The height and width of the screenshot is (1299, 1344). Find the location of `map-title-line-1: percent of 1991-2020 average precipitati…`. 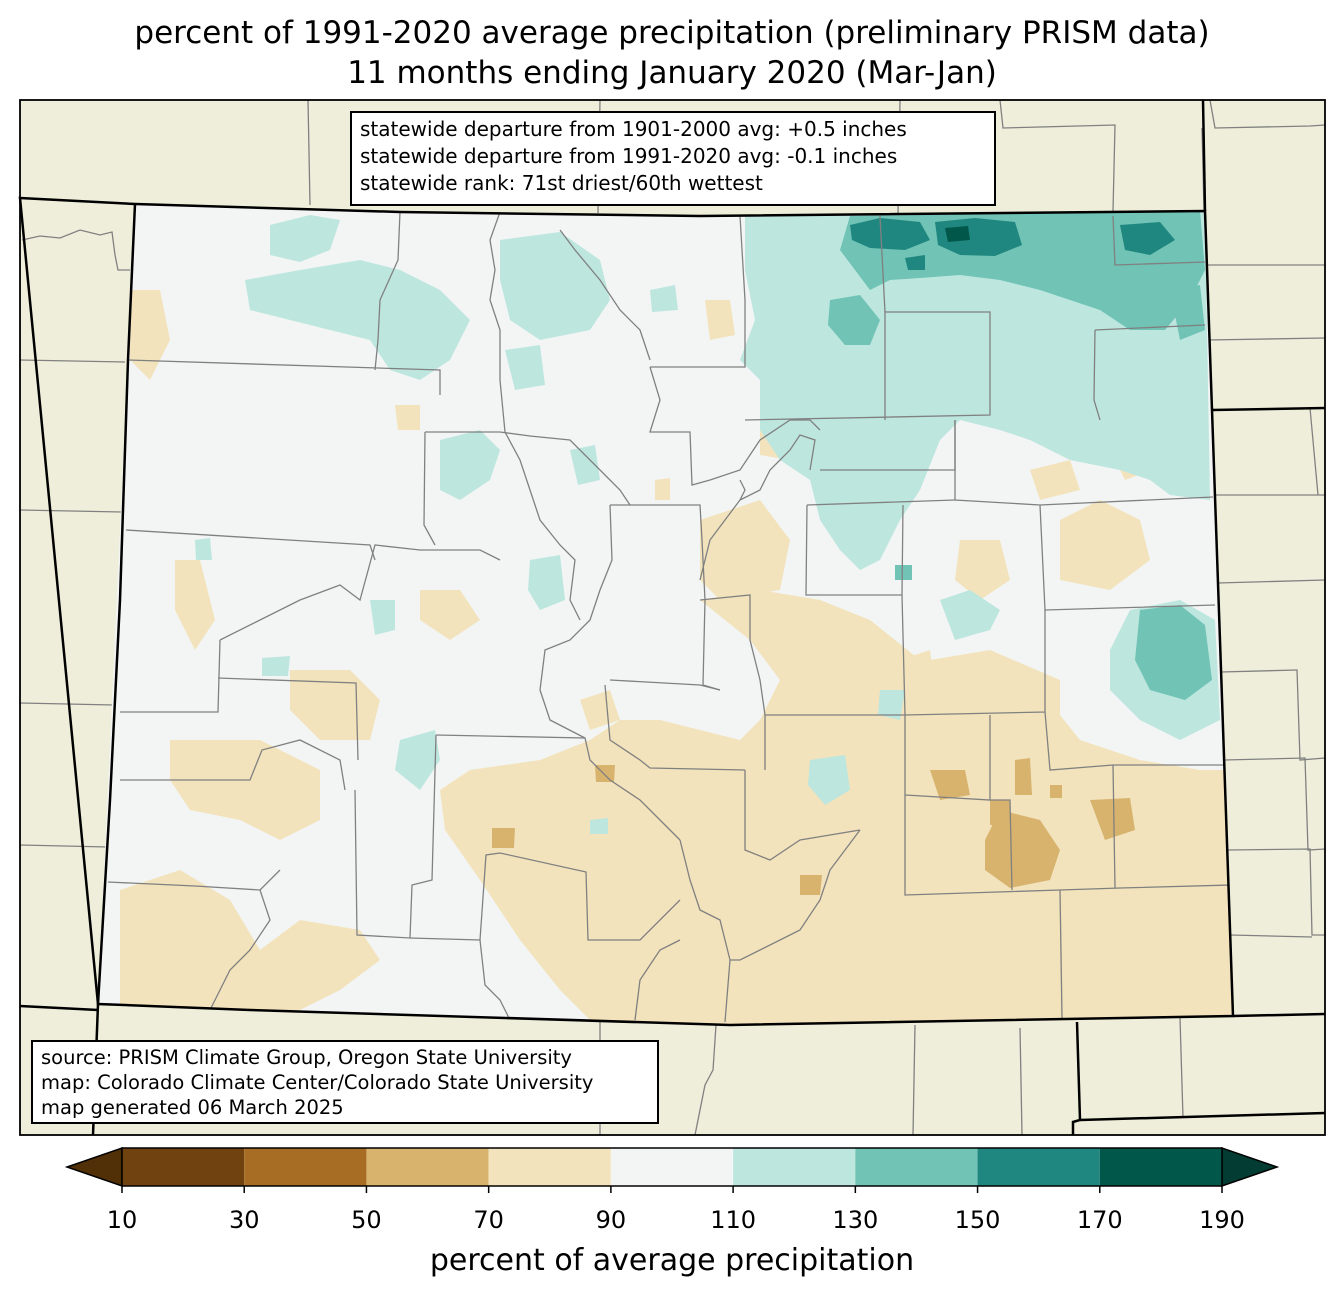

map-title-line-1: percent of 1991-2020 average precipitati… is located at coordinates (672, 33).